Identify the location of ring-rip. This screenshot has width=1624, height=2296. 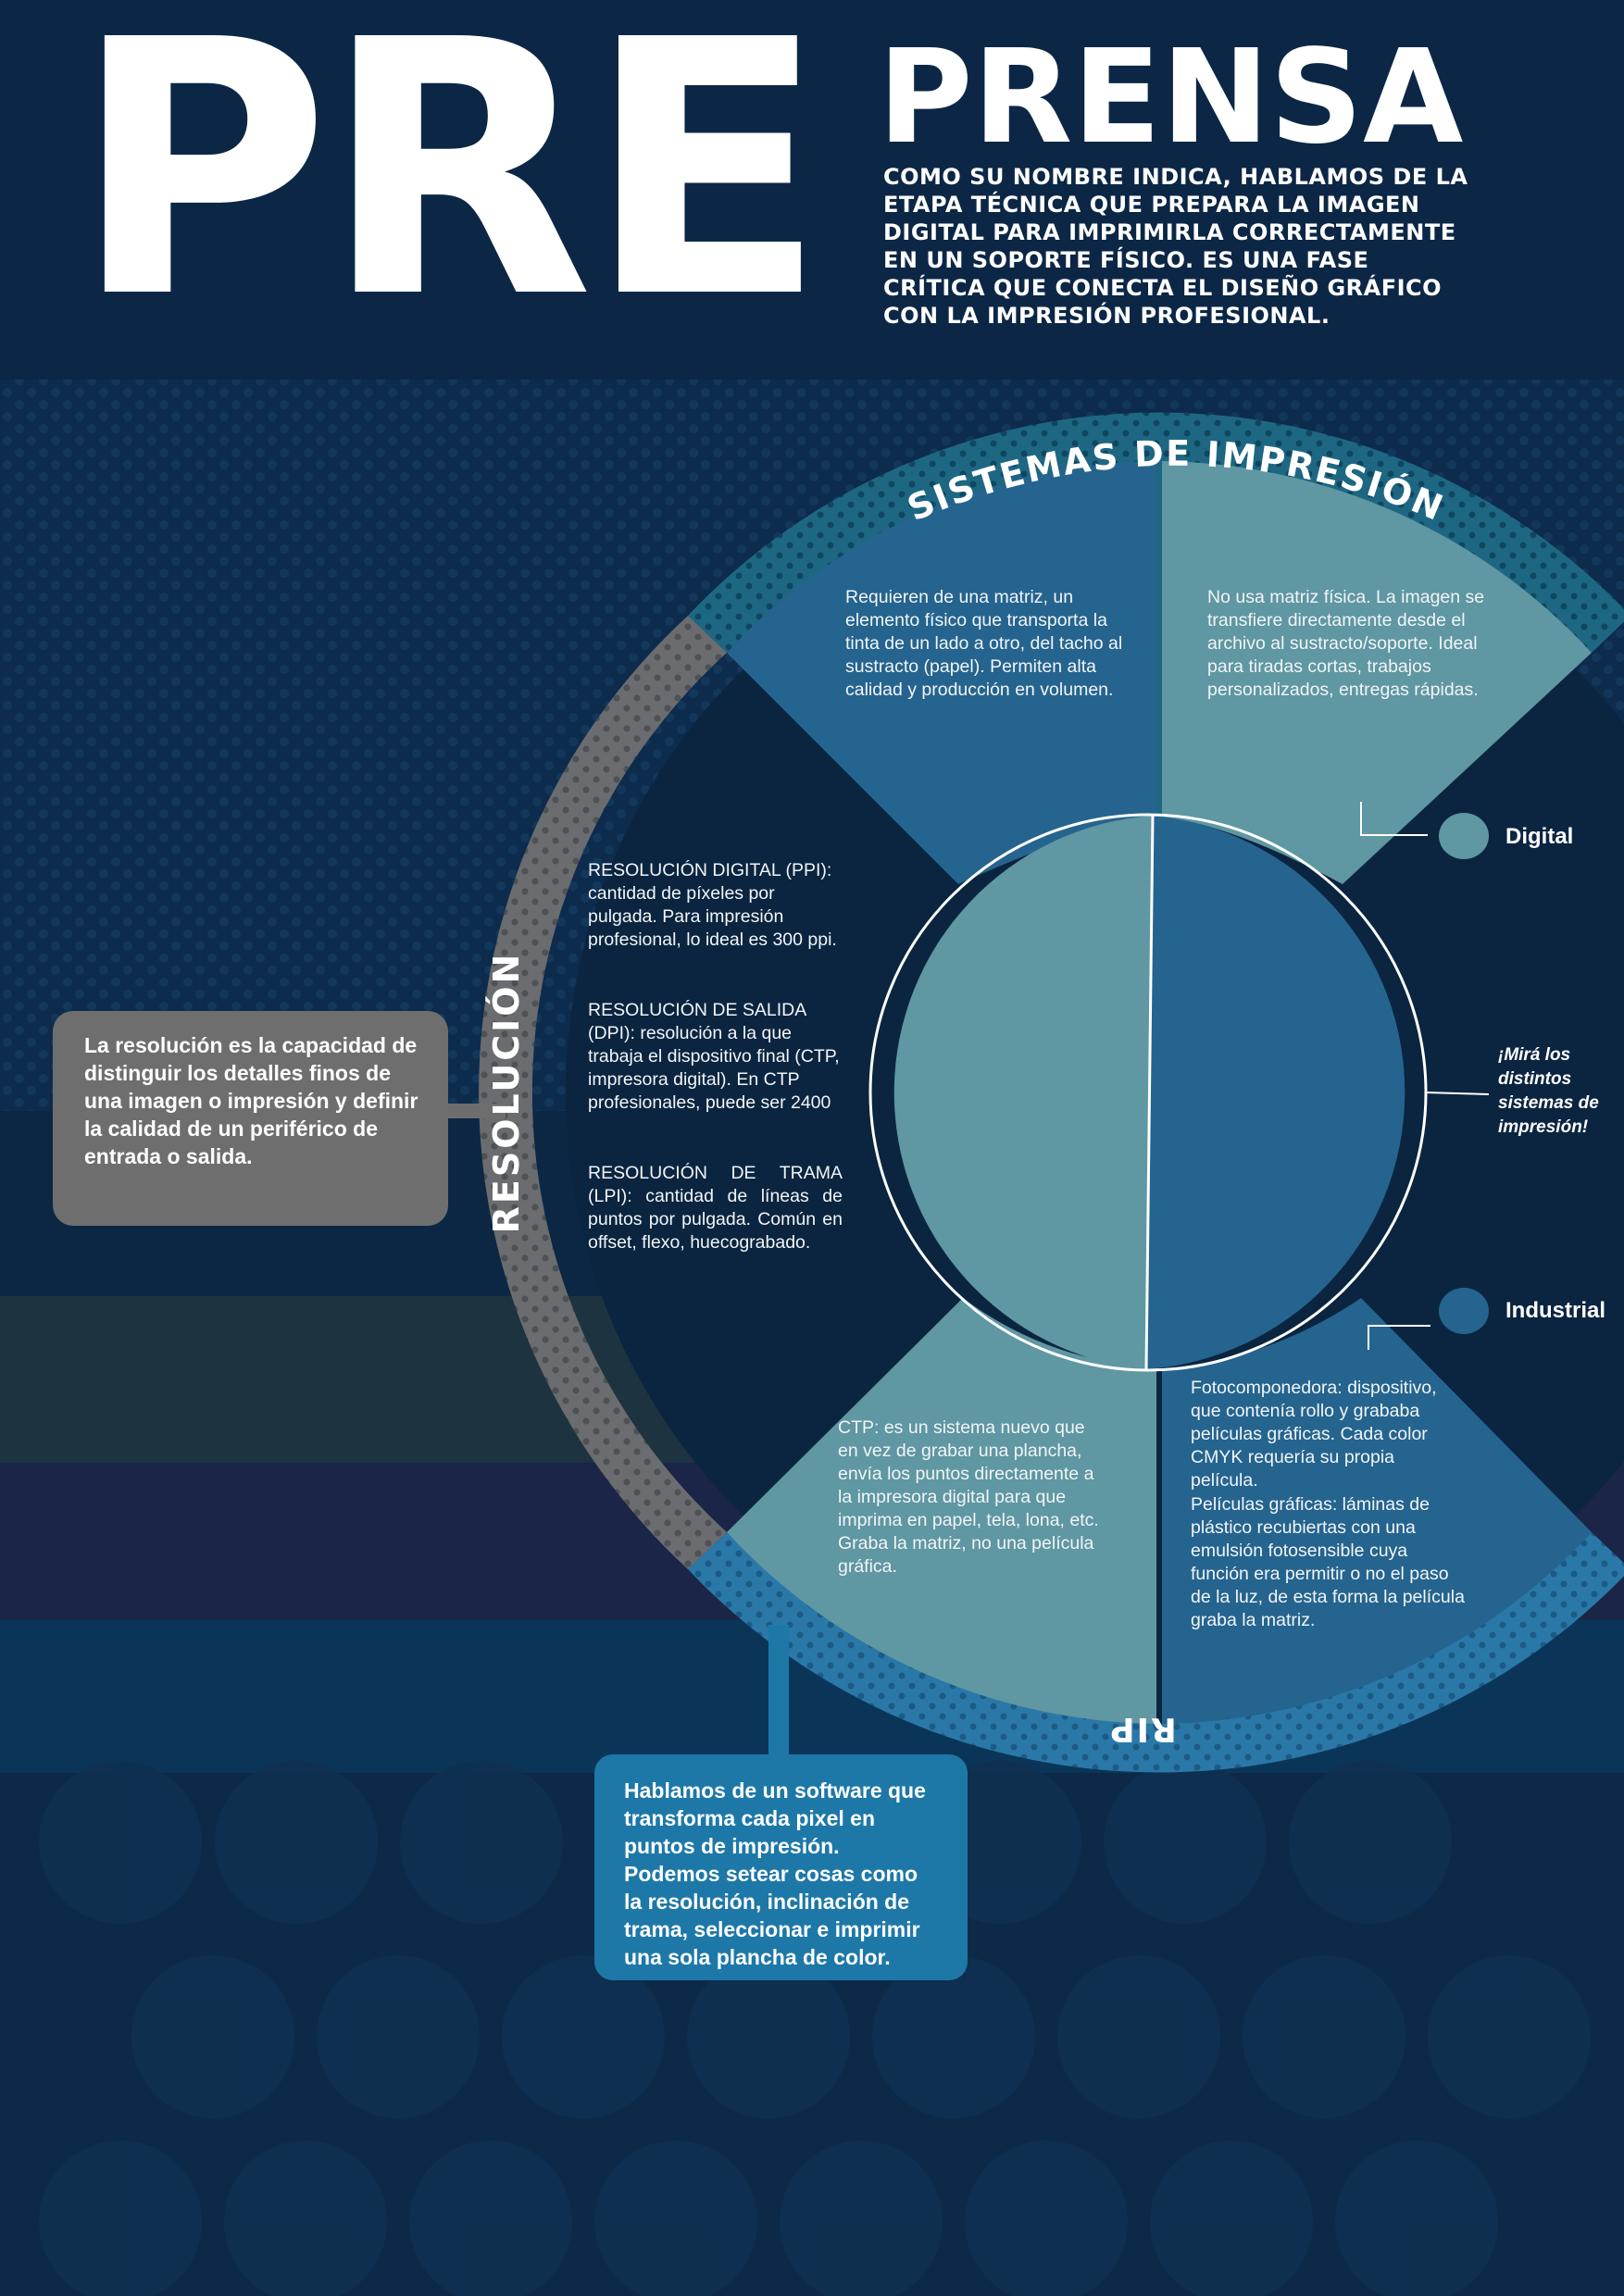
(1156, 1652).